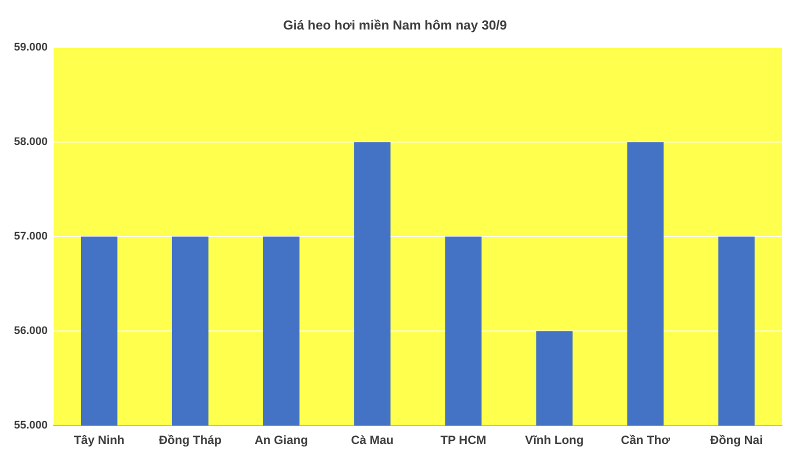 The image size is (800, 464). I want to click on x-tick-label: Tây Ninh, so click(99, 440).